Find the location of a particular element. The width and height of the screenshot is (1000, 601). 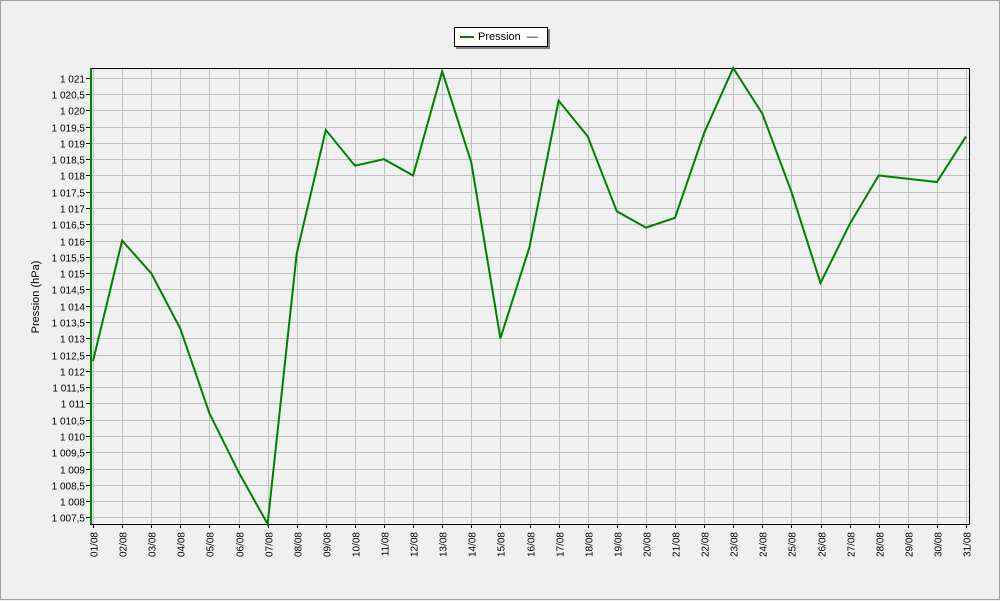

x-tick-label: 26/08 is located at coordinates (823, 544).